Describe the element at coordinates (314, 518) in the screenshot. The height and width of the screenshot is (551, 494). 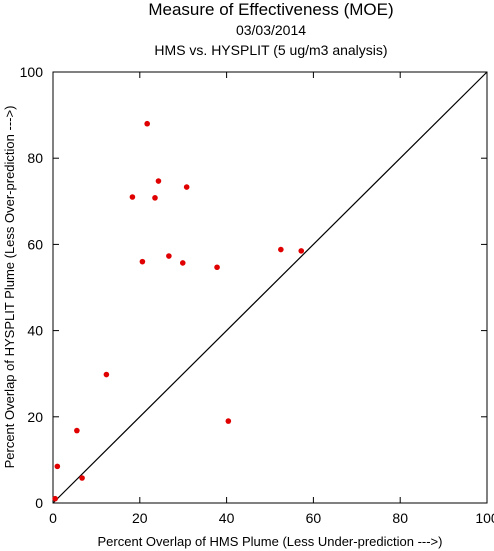
I see `x-tick-label: 60` at that location.